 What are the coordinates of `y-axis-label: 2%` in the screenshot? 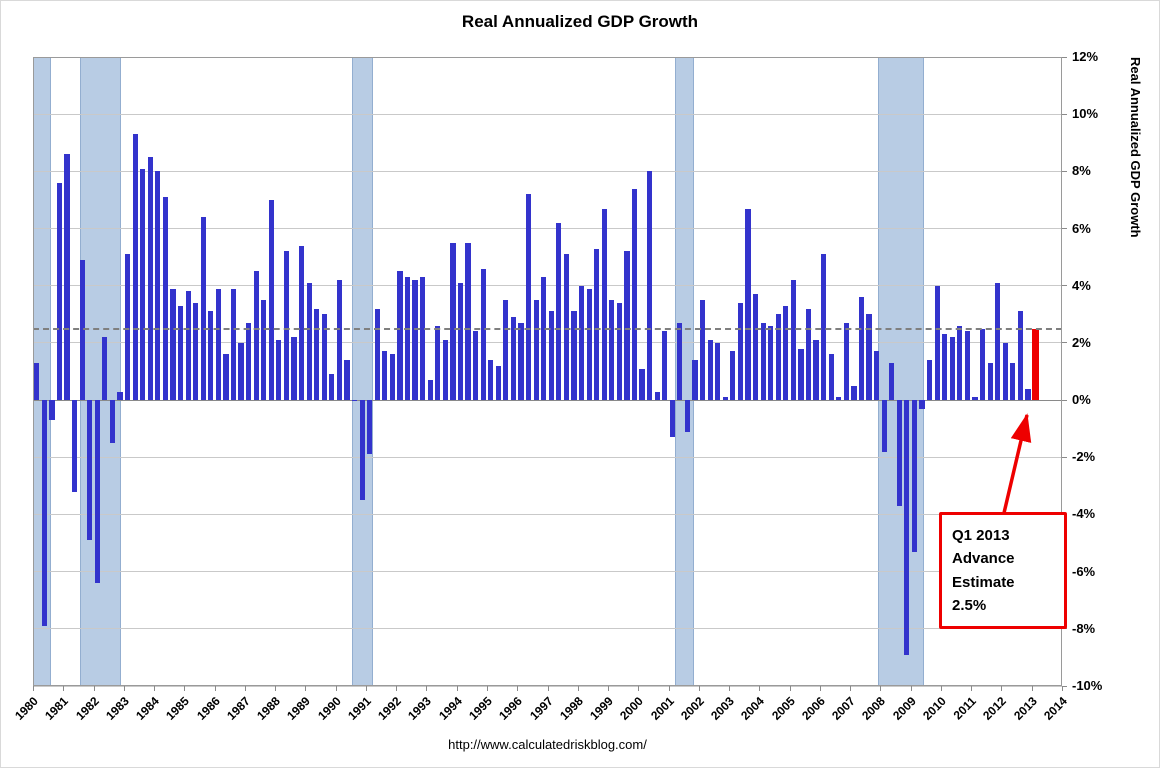 It's located at (1081, 342).